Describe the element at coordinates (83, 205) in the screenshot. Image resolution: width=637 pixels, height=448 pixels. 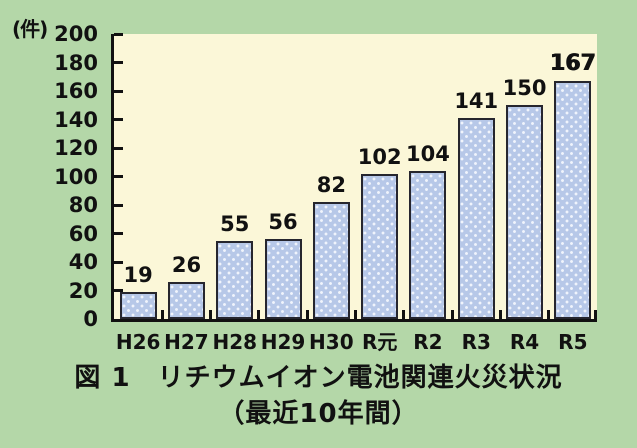
I see `y-tick-label: 80` at that location.